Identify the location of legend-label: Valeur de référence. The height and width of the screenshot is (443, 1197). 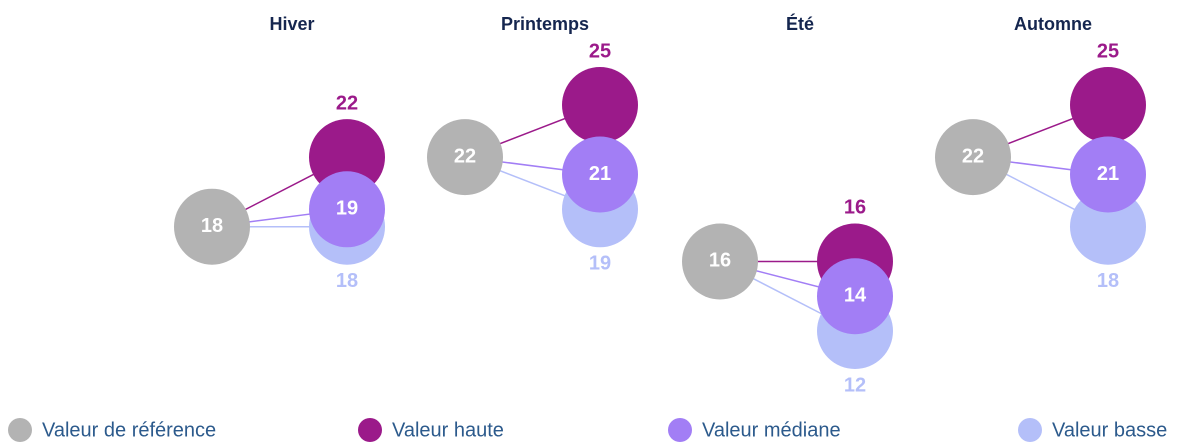
(129, 430).